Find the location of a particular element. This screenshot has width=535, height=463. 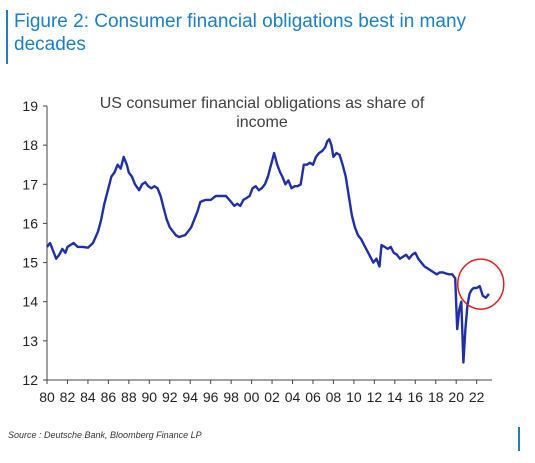

x-tick-label: 86 is located at coordinates (109, 397).